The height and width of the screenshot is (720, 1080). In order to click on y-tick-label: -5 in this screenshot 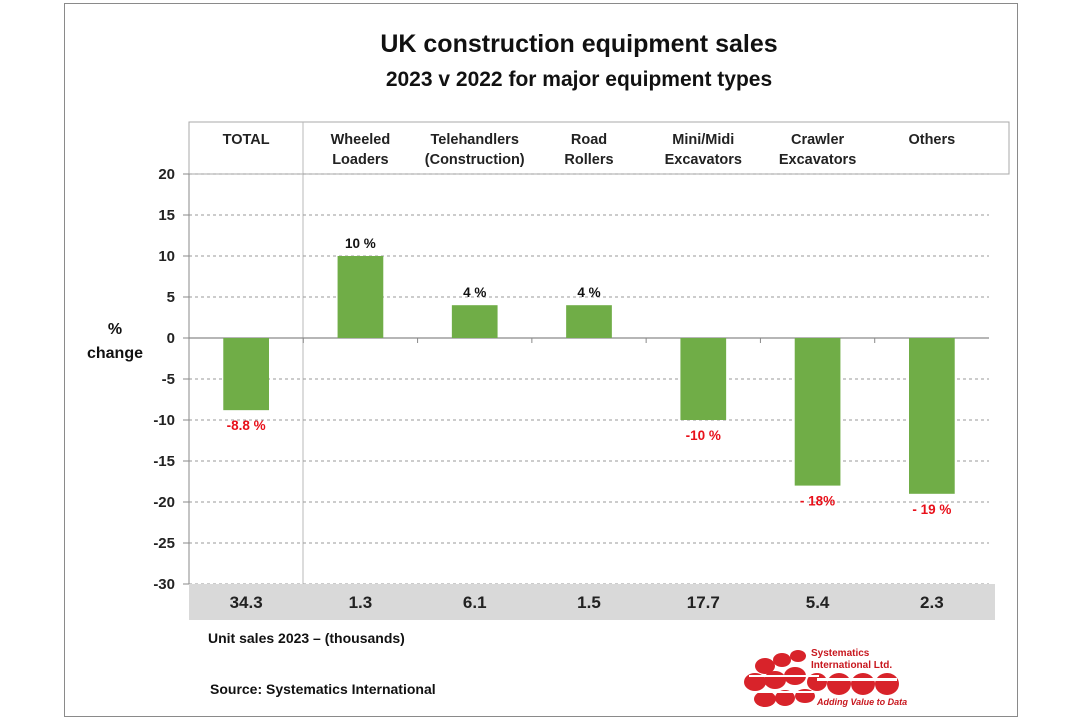, I will do `click(168, 379)`.